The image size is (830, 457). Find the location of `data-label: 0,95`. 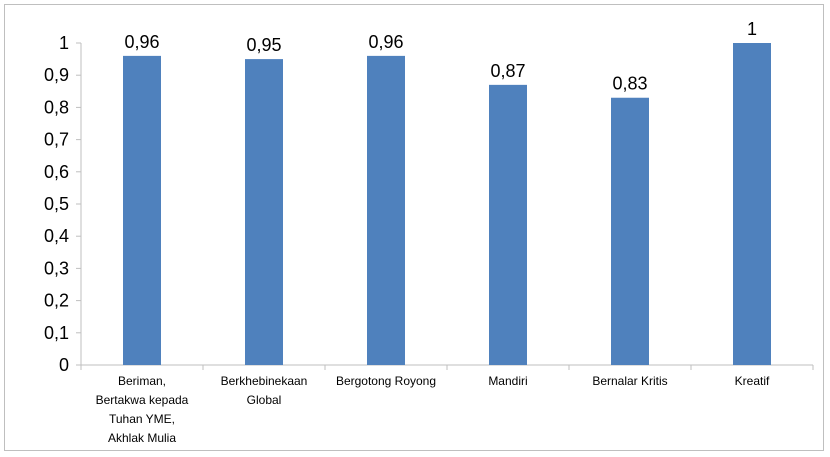

data-label: 0,95 is located at coordinates (263, 45).